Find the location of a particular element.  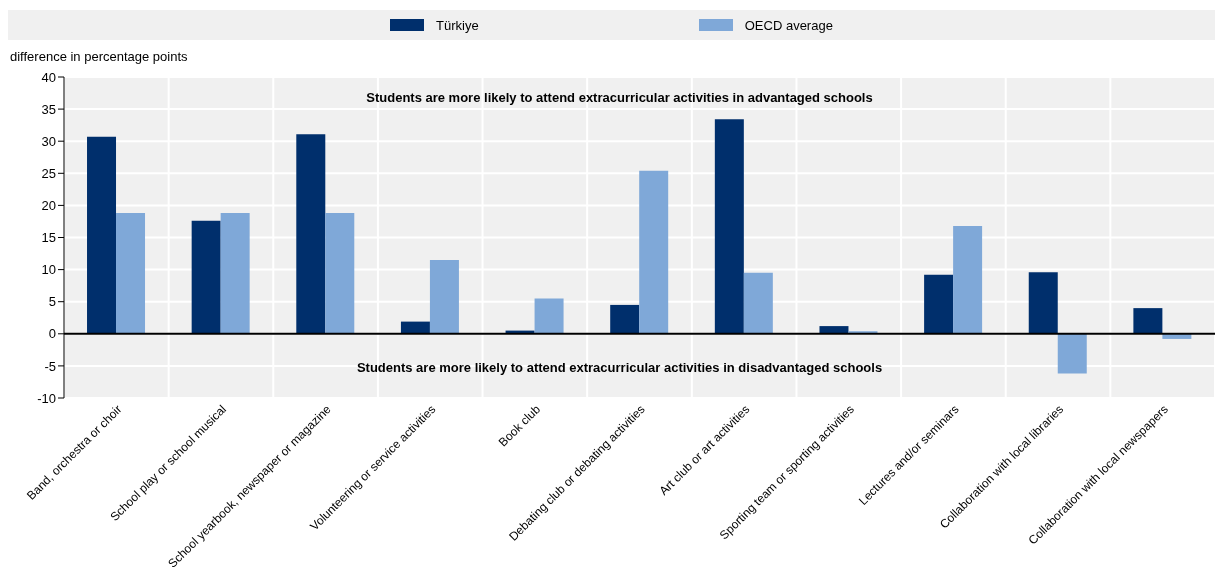

y-tick-label: 30 is located at coordinates (48, 141).